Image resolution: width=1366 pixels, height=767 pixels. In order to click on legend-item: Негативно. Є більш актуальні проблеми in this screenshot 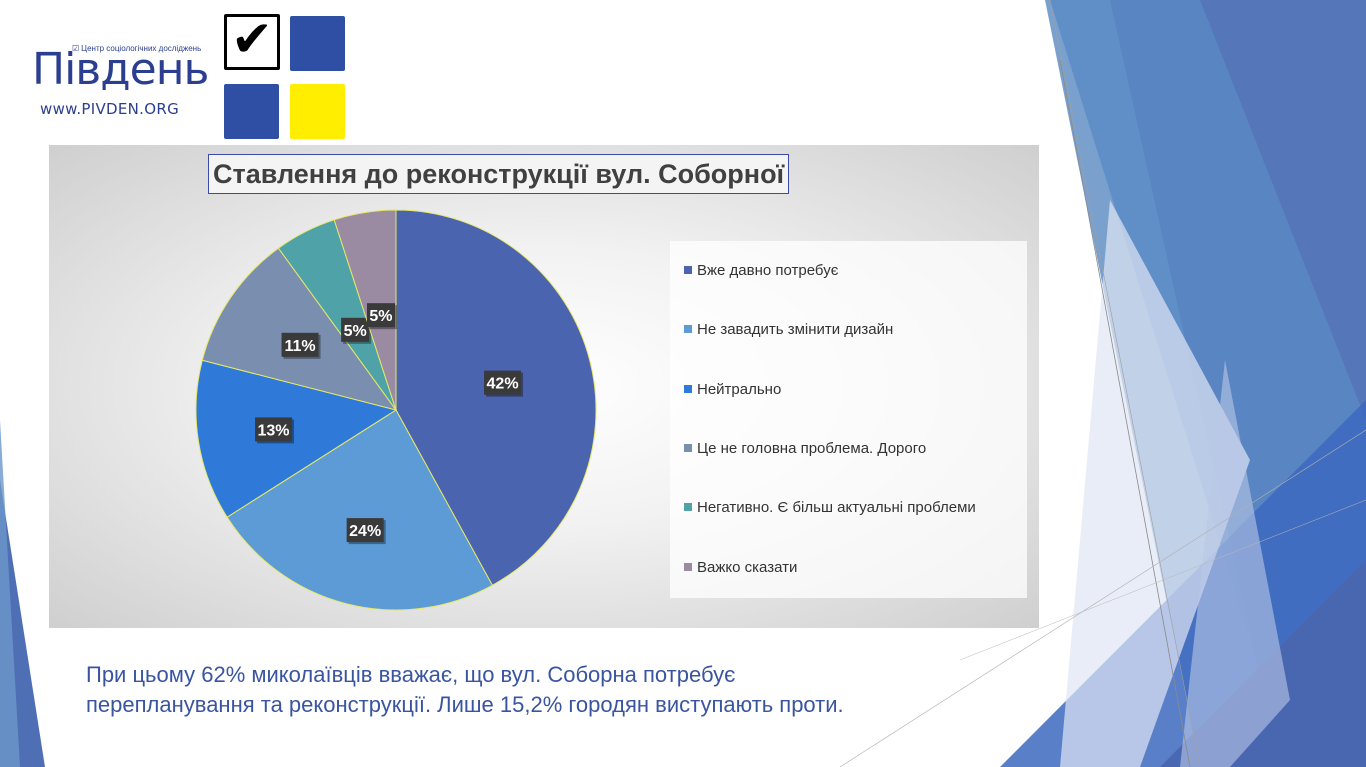, I will do `click(830, 508)`.